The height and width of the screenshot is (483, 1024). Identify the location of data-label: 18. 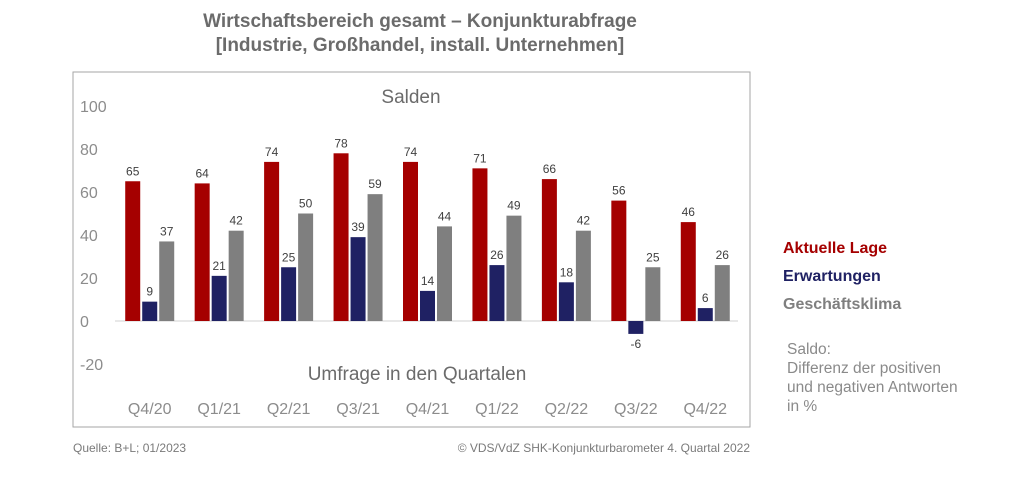
(567, 272).